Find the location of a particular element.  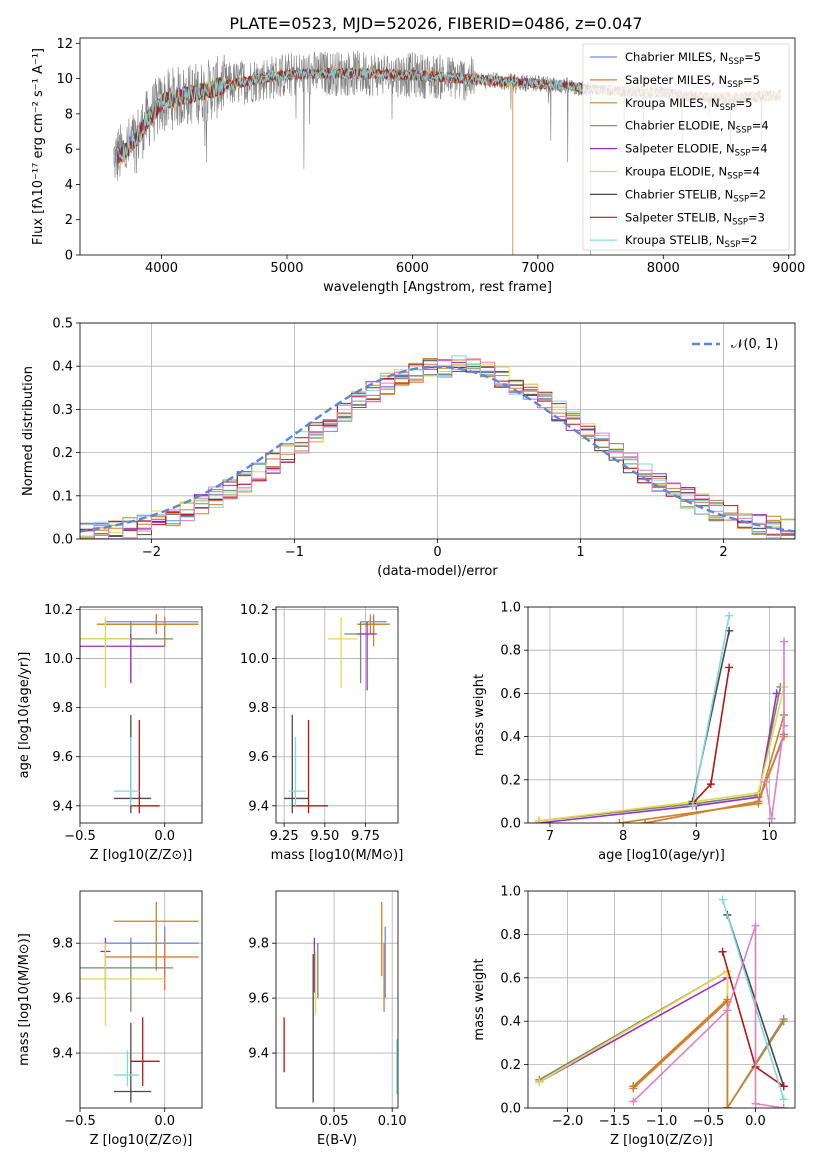

legend-name: Kroupa STELIB, N is located at coordinates (675, 240).